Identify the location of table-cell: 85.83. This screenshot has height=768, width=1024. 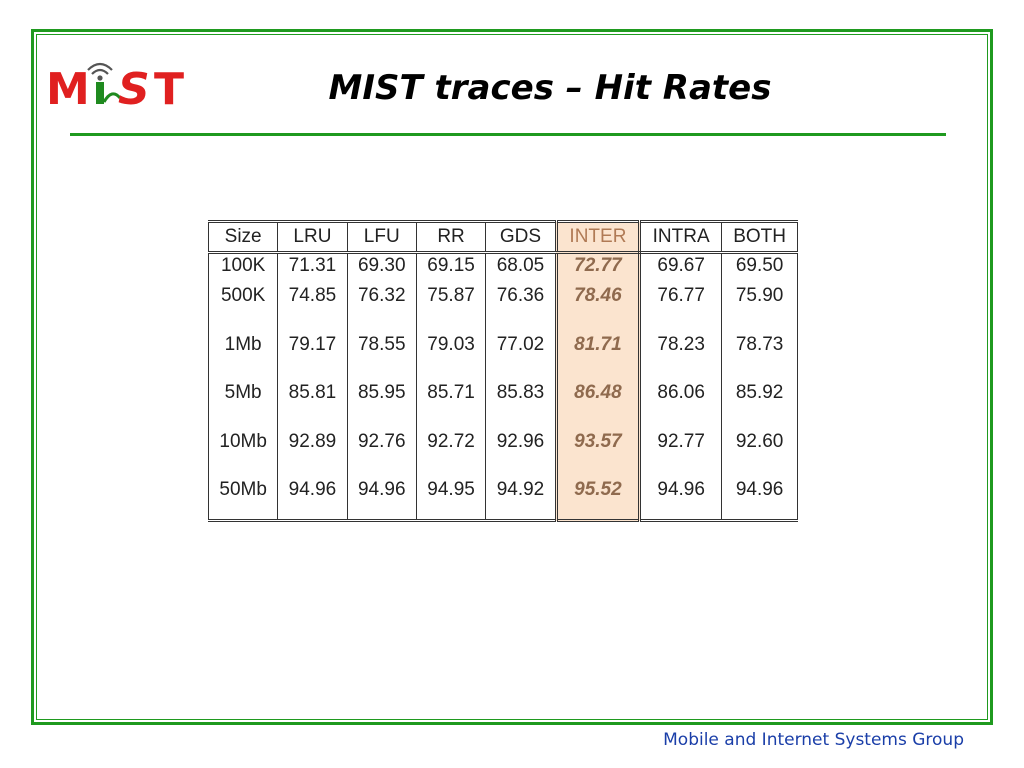
(521, 406).